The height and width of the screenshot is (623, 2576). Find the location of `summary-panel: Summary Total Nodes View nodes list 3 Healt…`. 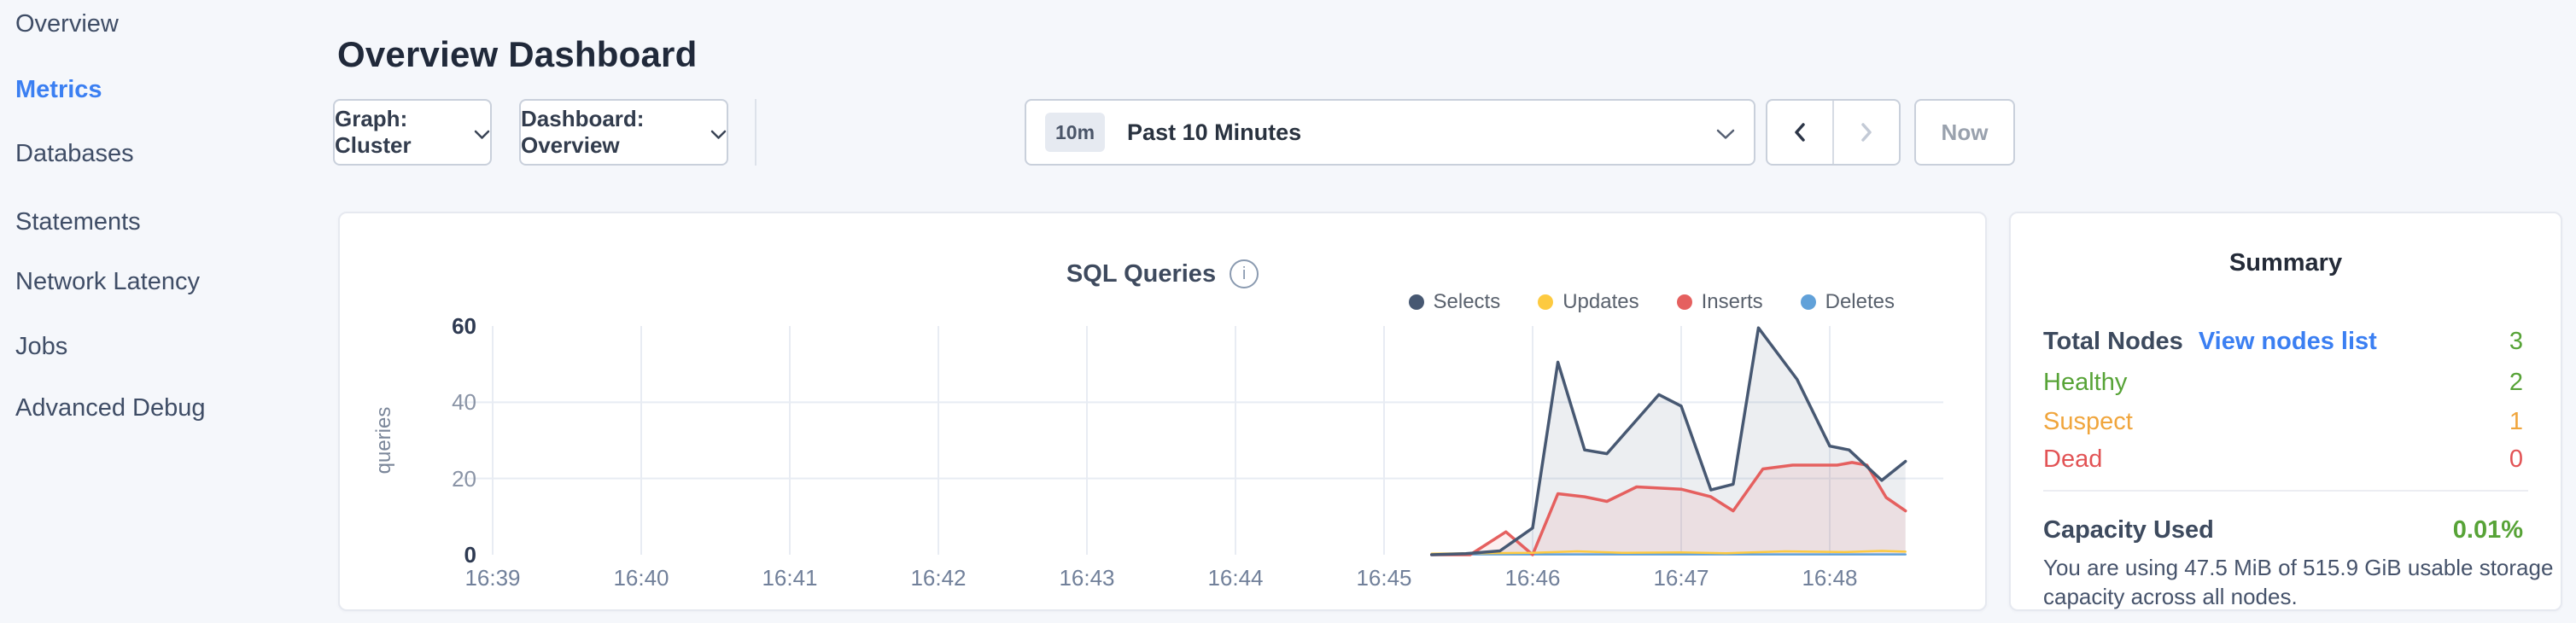

summary-panel: Summary Total Nodes View nodes list 3 Healt… is located at coordinates (2285, 411).